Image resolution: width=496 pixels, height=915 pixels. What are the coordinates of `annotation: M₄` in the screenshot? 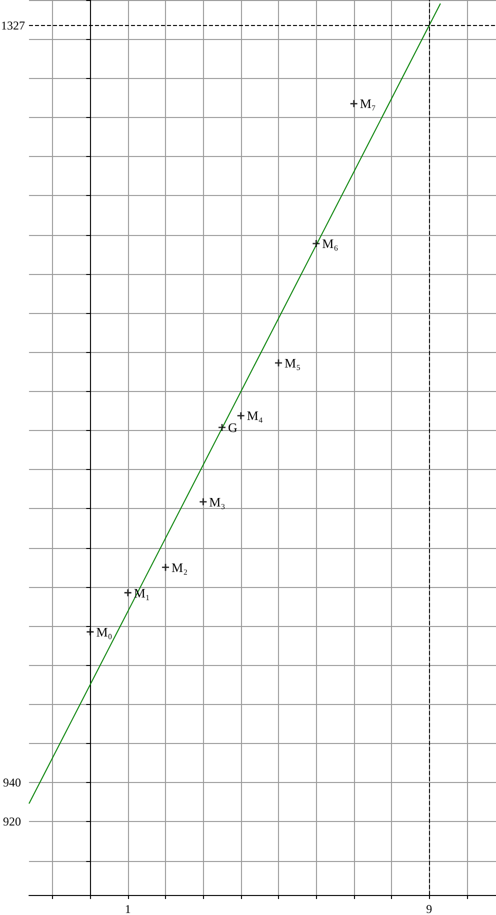 It's located at (255, 416).